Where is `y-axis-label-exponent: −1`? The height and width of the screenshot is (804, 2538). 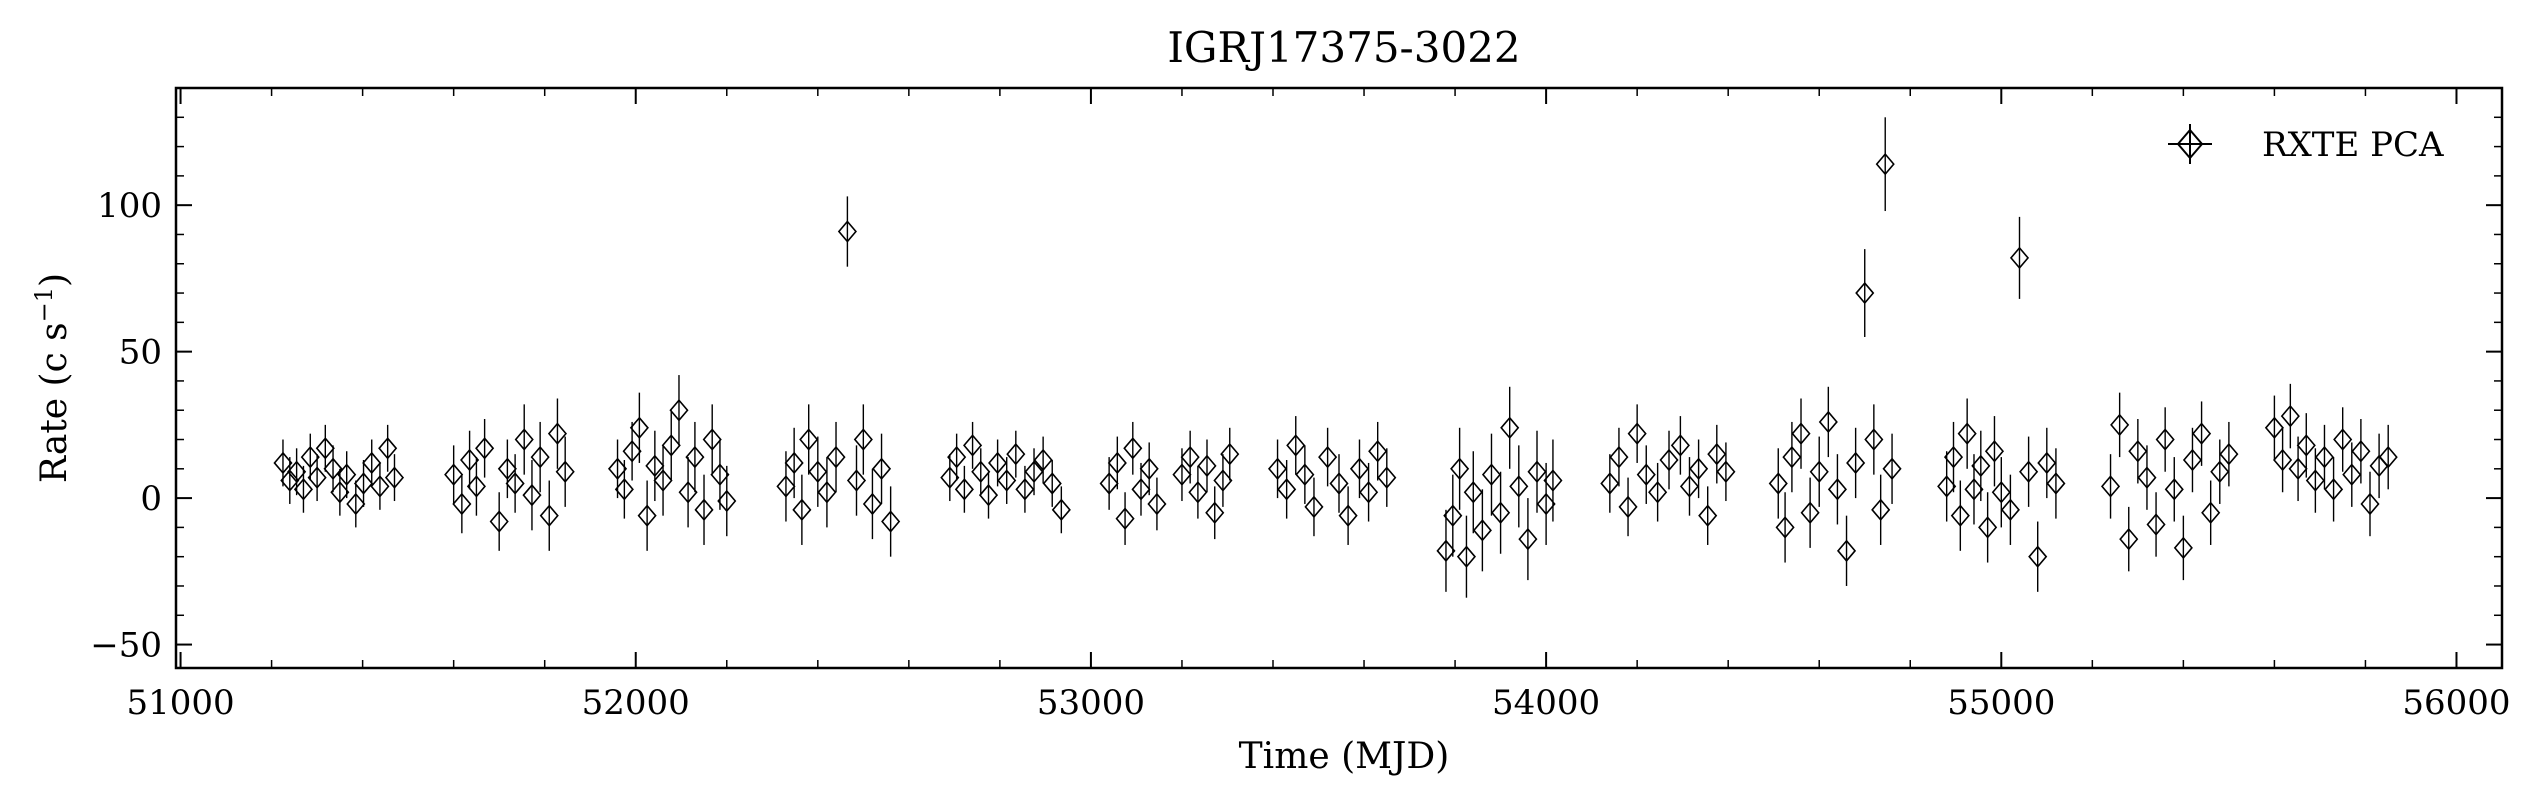
y-axis-label-exponent: −1 is located at coordinates (44, 304).